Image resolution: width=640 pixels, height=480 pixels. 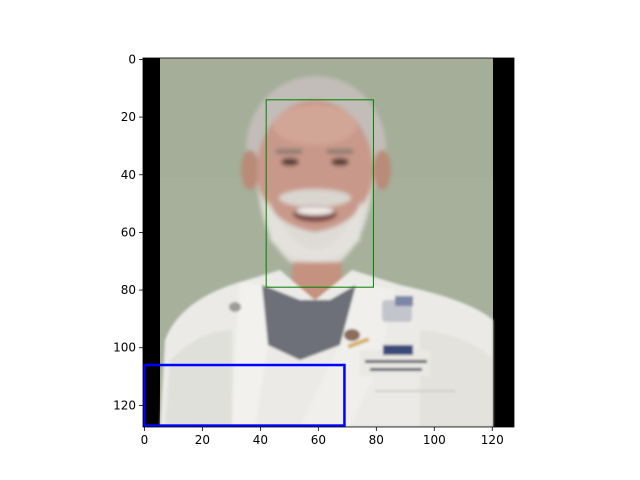 What do you see at coordinates (132, 59) in the screenshot?
I see `y-tick-label: 0` at bounding box center [132, 59].